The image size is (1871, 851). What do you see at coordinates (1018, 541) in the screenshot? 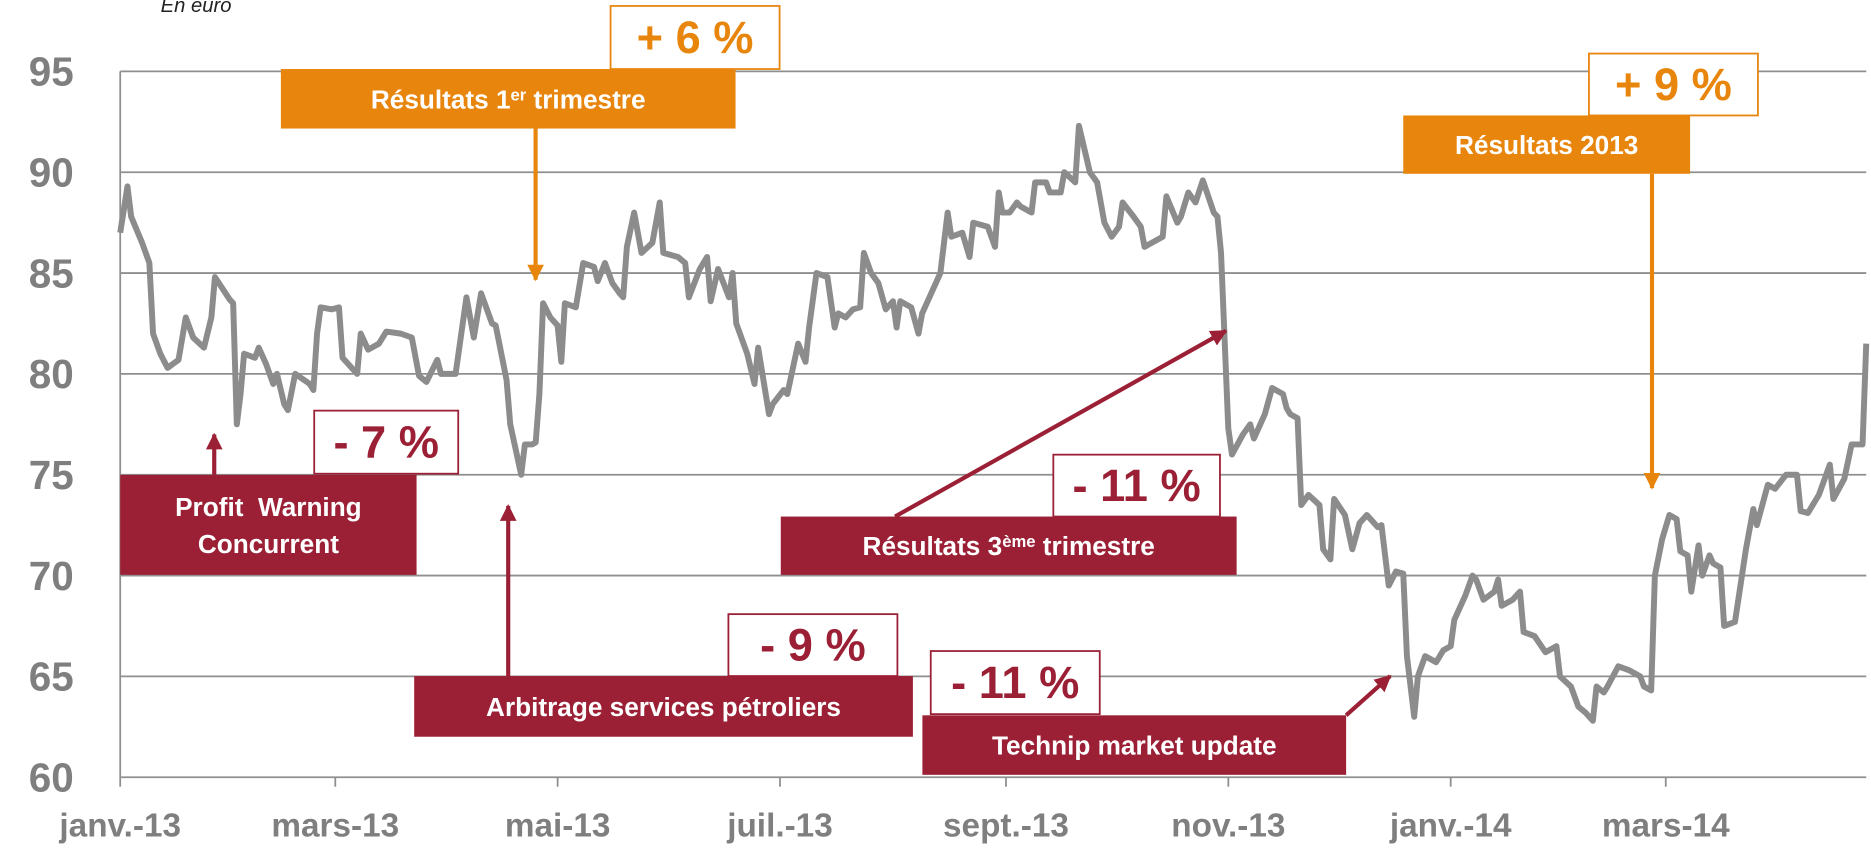
I see `annotation-label-part: ème` at bounding box center [1018, 541].